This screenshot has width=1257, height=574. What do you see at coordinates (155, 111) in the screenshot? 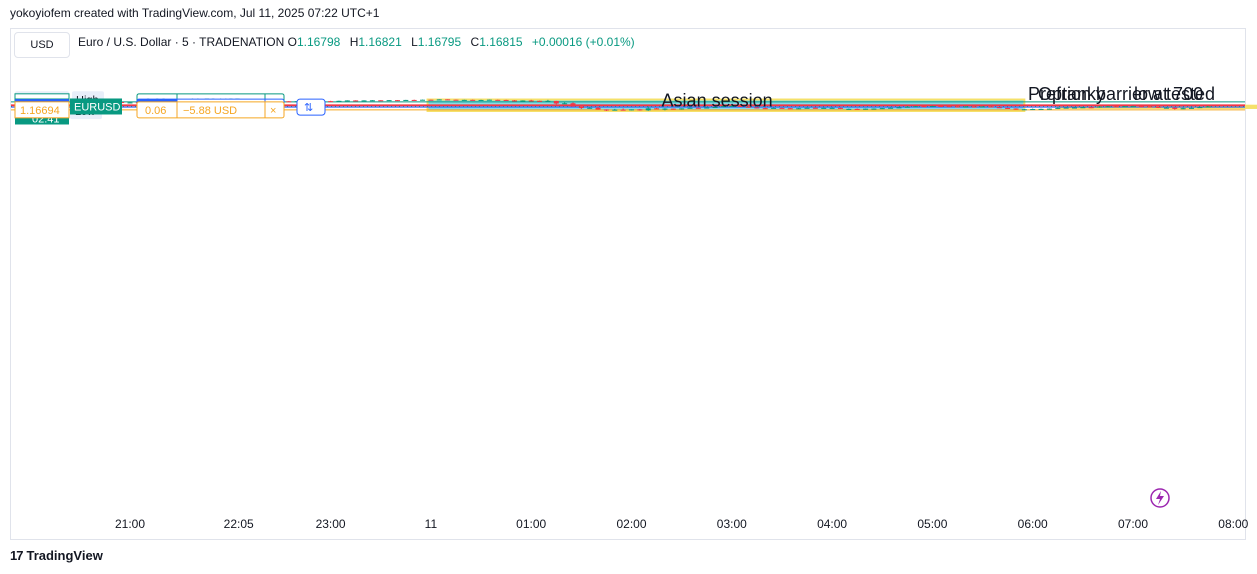
I see `position-qty: 0.06` at bounding box center [155, 111].